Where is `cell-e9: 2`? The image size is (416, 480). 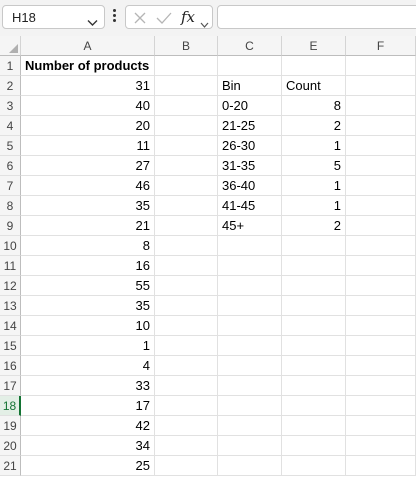 cell-e9: 2 is located at coordinates (314, 226).